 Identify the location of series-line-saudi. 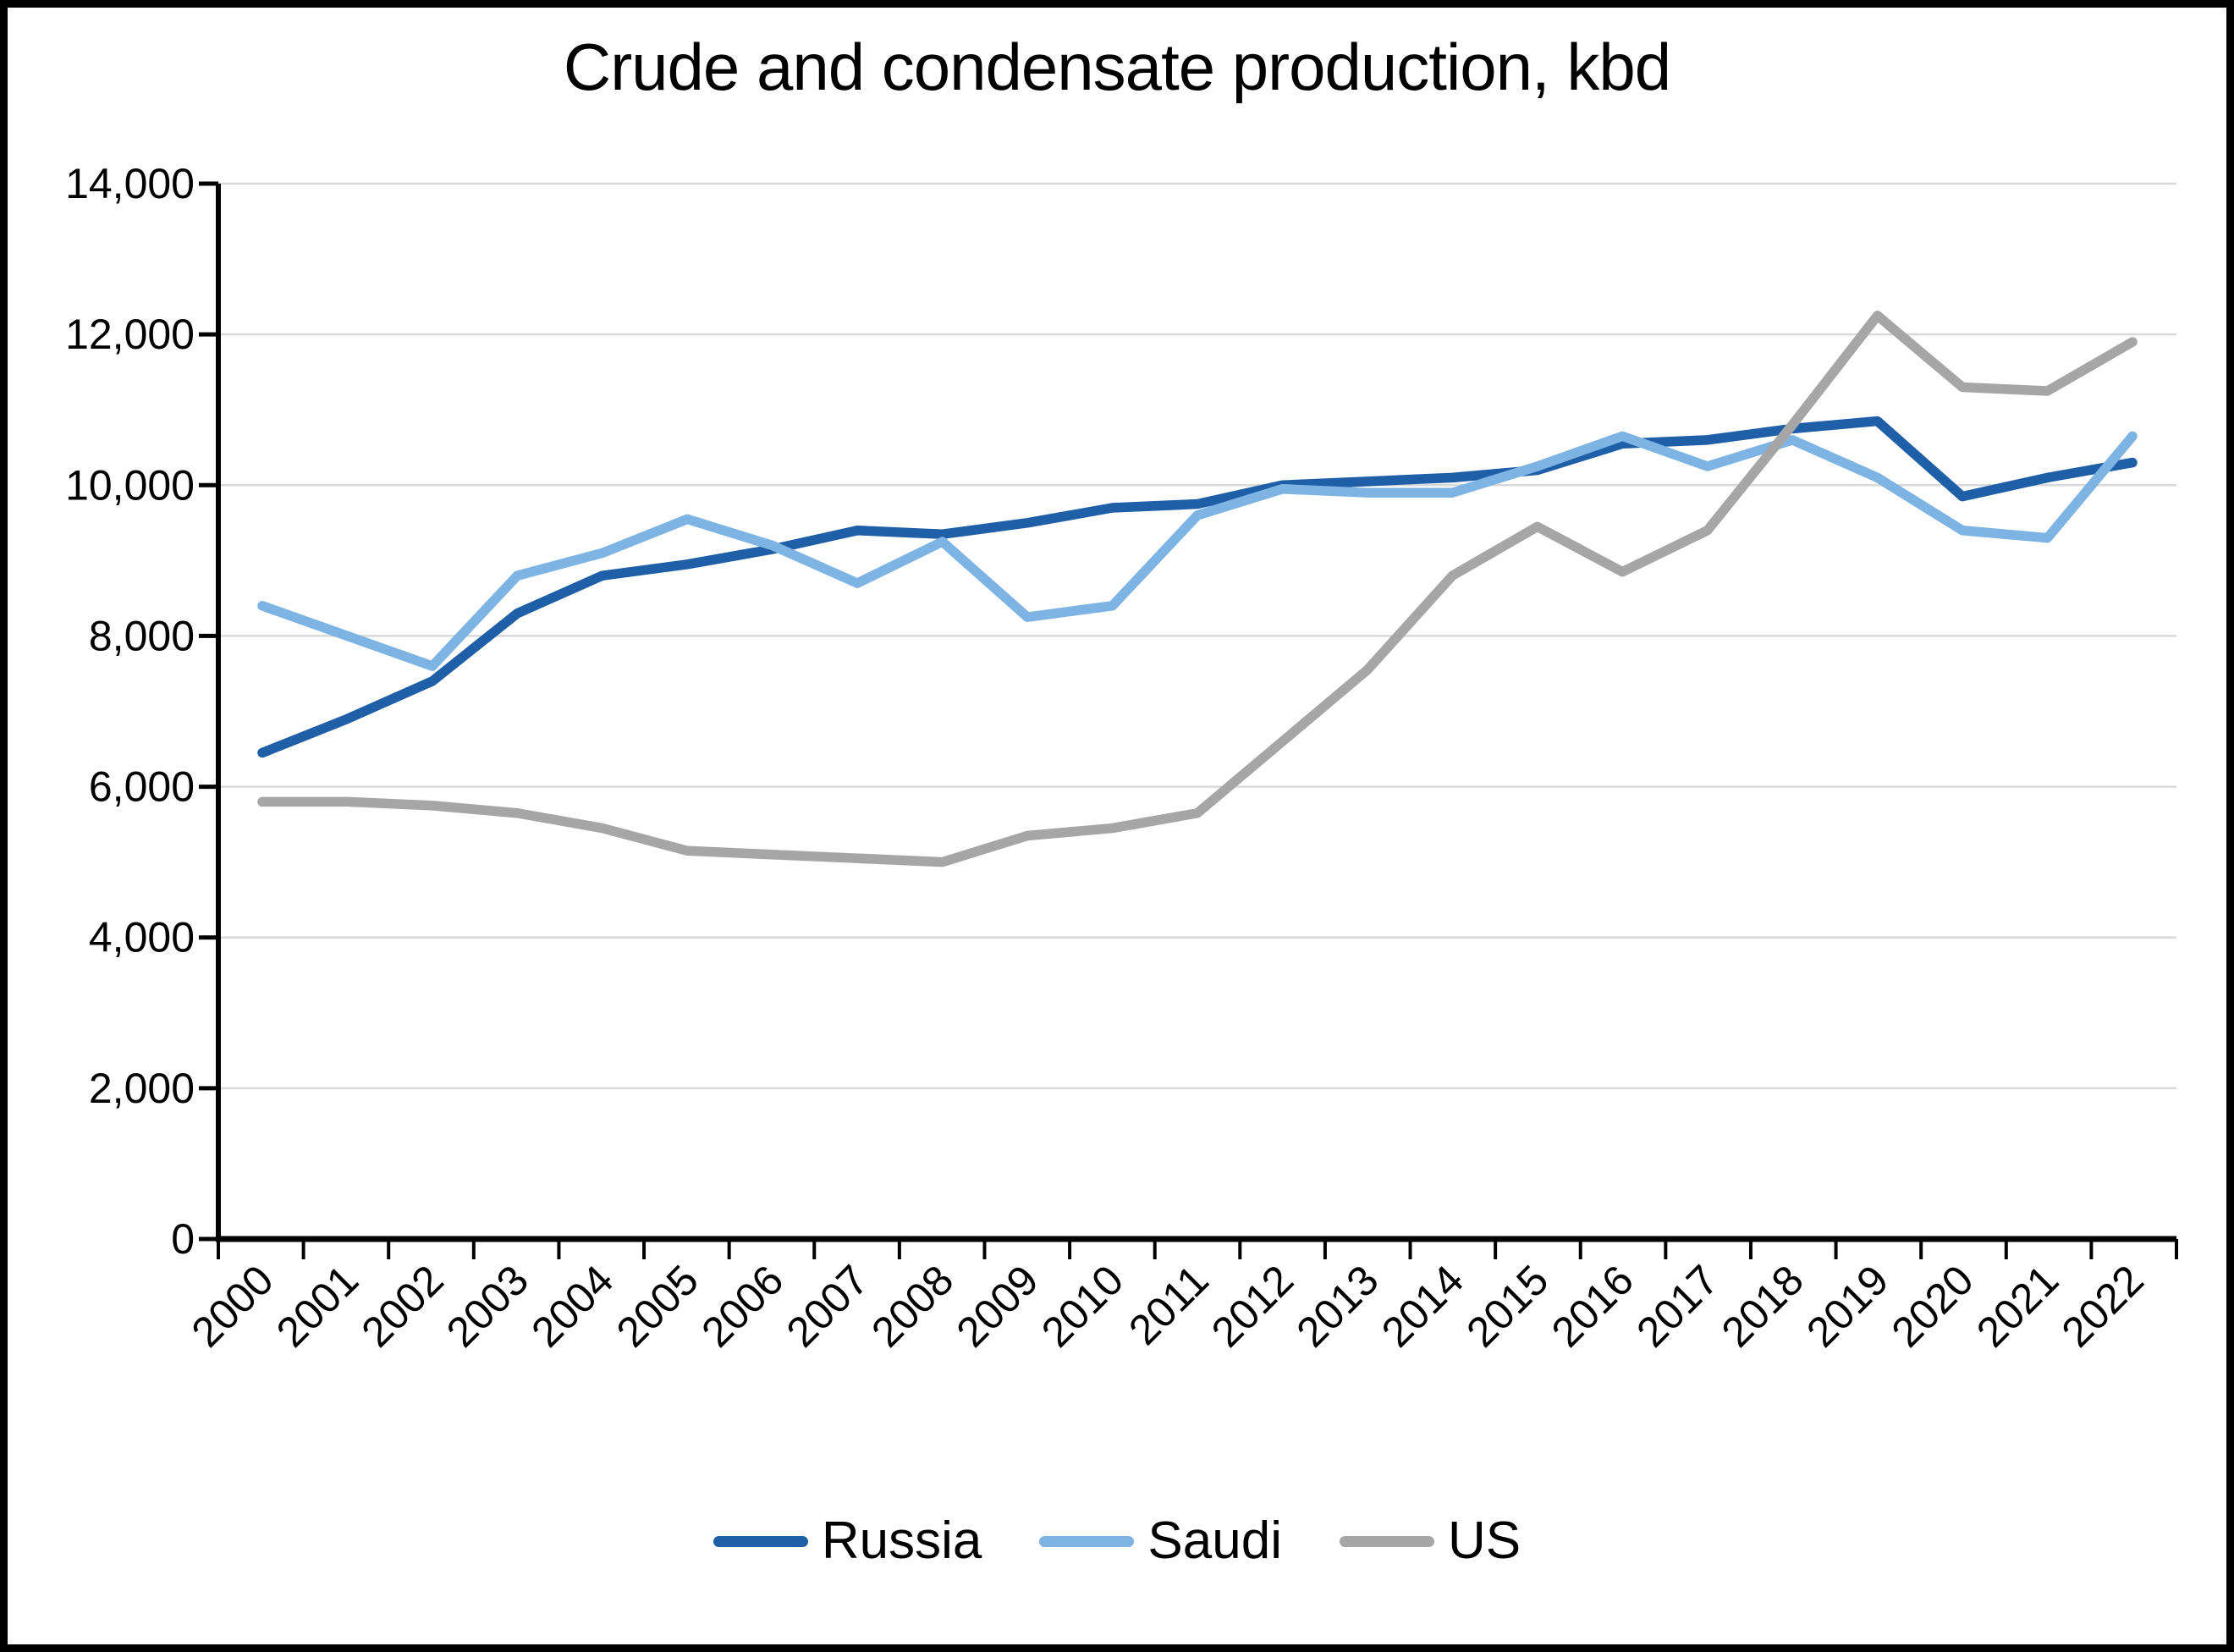
(1197, 551).